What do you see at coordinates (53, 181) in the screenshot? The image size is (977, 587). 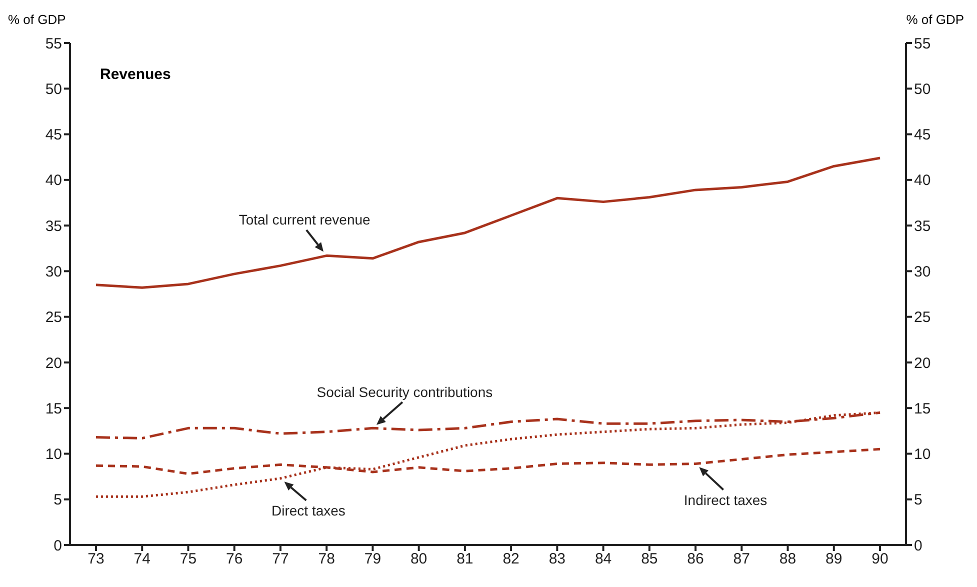 I see `y-tick-label: 40` at bounding box center [53, 181].